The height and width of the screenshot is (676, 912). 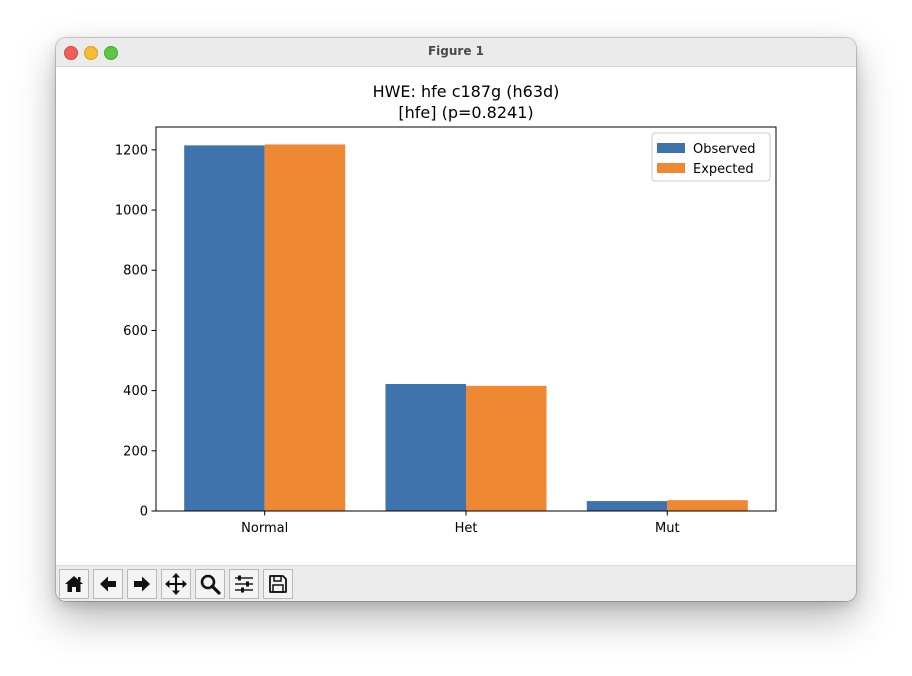 I want to click on y-tick-label: 600, so click(x=135, y=331).